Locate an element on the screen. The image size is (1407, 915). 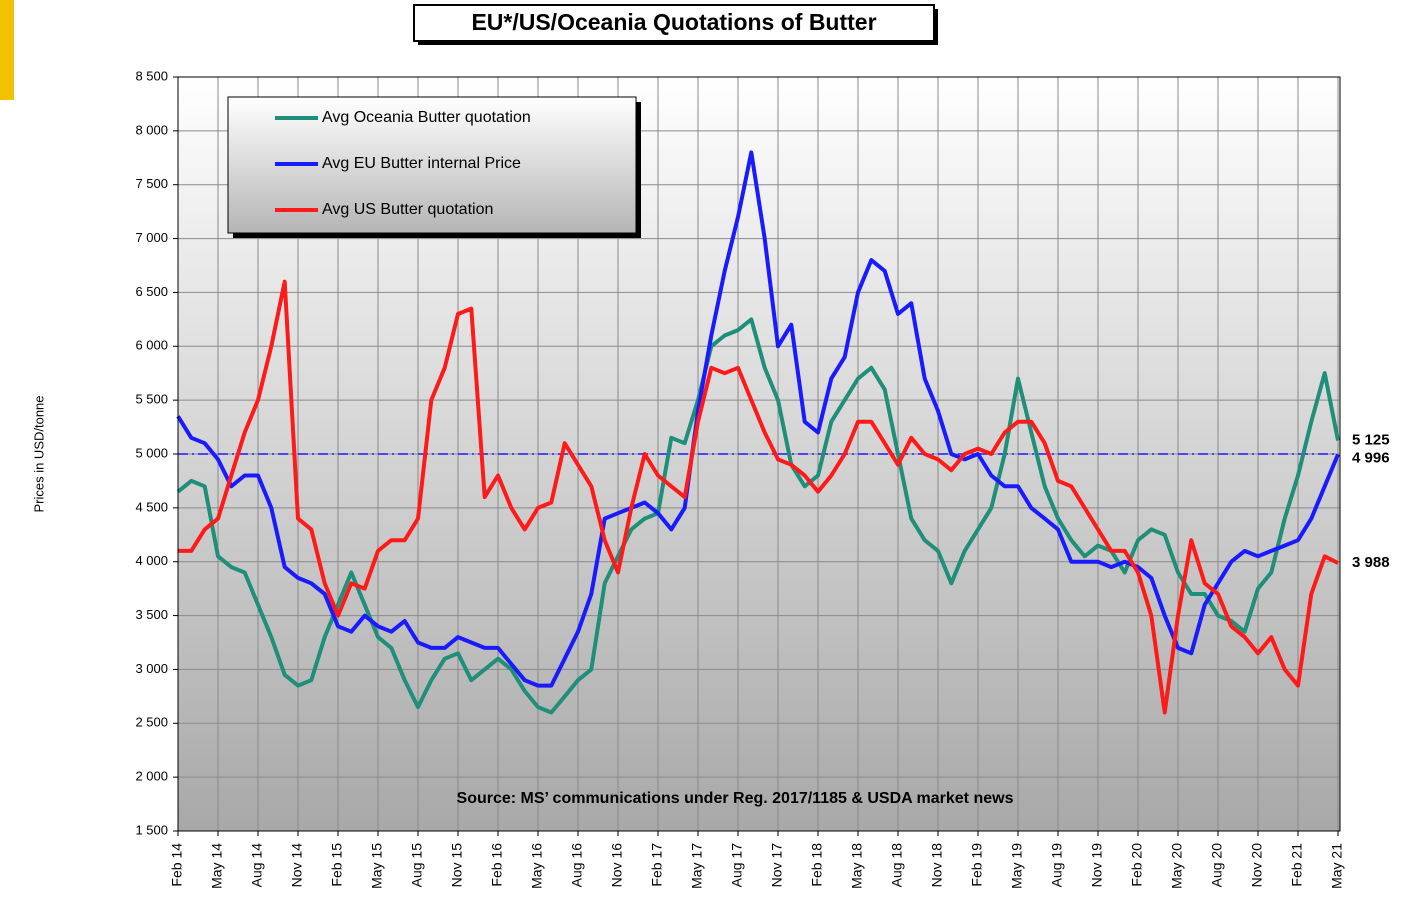
x-tick-label: Feb 17 is located at coordinates (657, 865).